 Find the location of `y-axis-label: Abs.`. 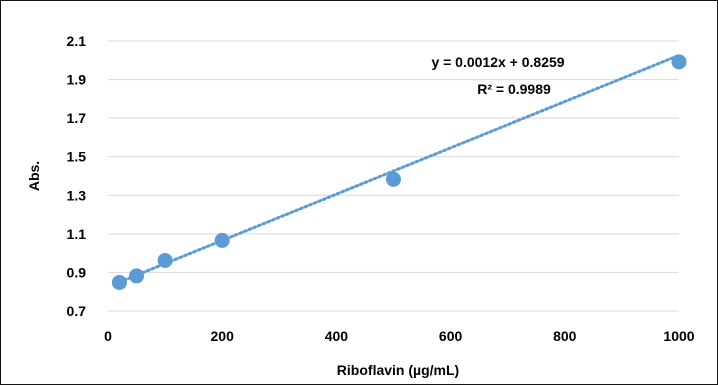

y-axis-label: Abs. is located at coordinates (34, 176).